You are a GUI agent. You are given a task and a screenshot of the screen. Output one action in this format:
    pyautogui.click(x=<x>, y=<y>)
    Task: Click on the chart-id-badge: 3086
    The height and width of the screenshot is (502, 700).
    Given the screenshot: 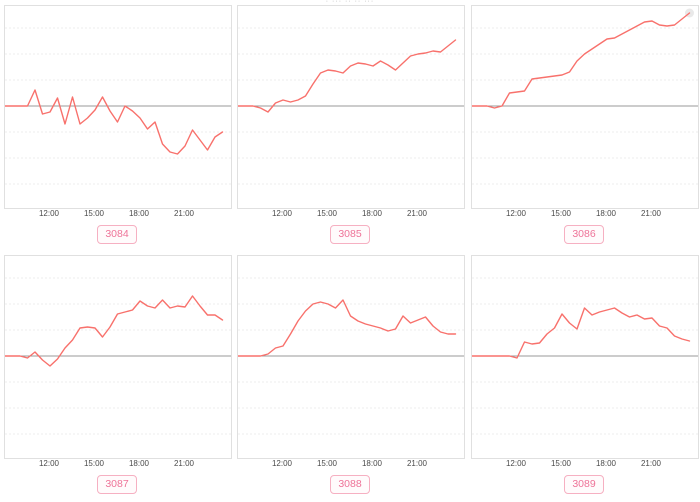 What is the action you would take?
    pyautogui.click(x=584, y=235)
    